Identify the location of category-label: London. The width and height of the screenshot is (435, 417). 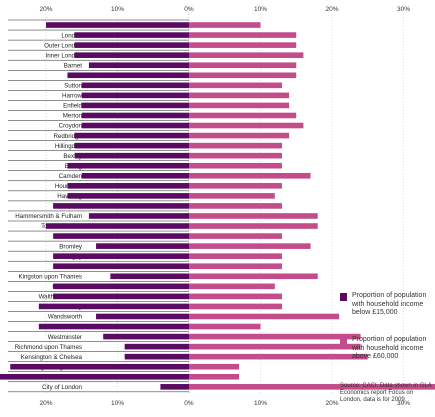
(71, 35).